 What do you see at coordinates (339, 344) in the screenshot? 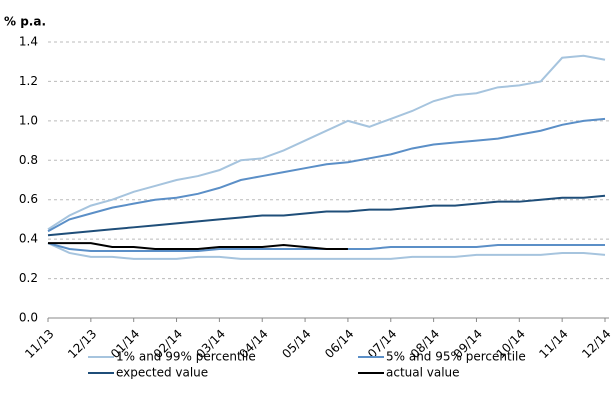
I see `x-tick-label: 06/14` at bounding box center [339, 344].